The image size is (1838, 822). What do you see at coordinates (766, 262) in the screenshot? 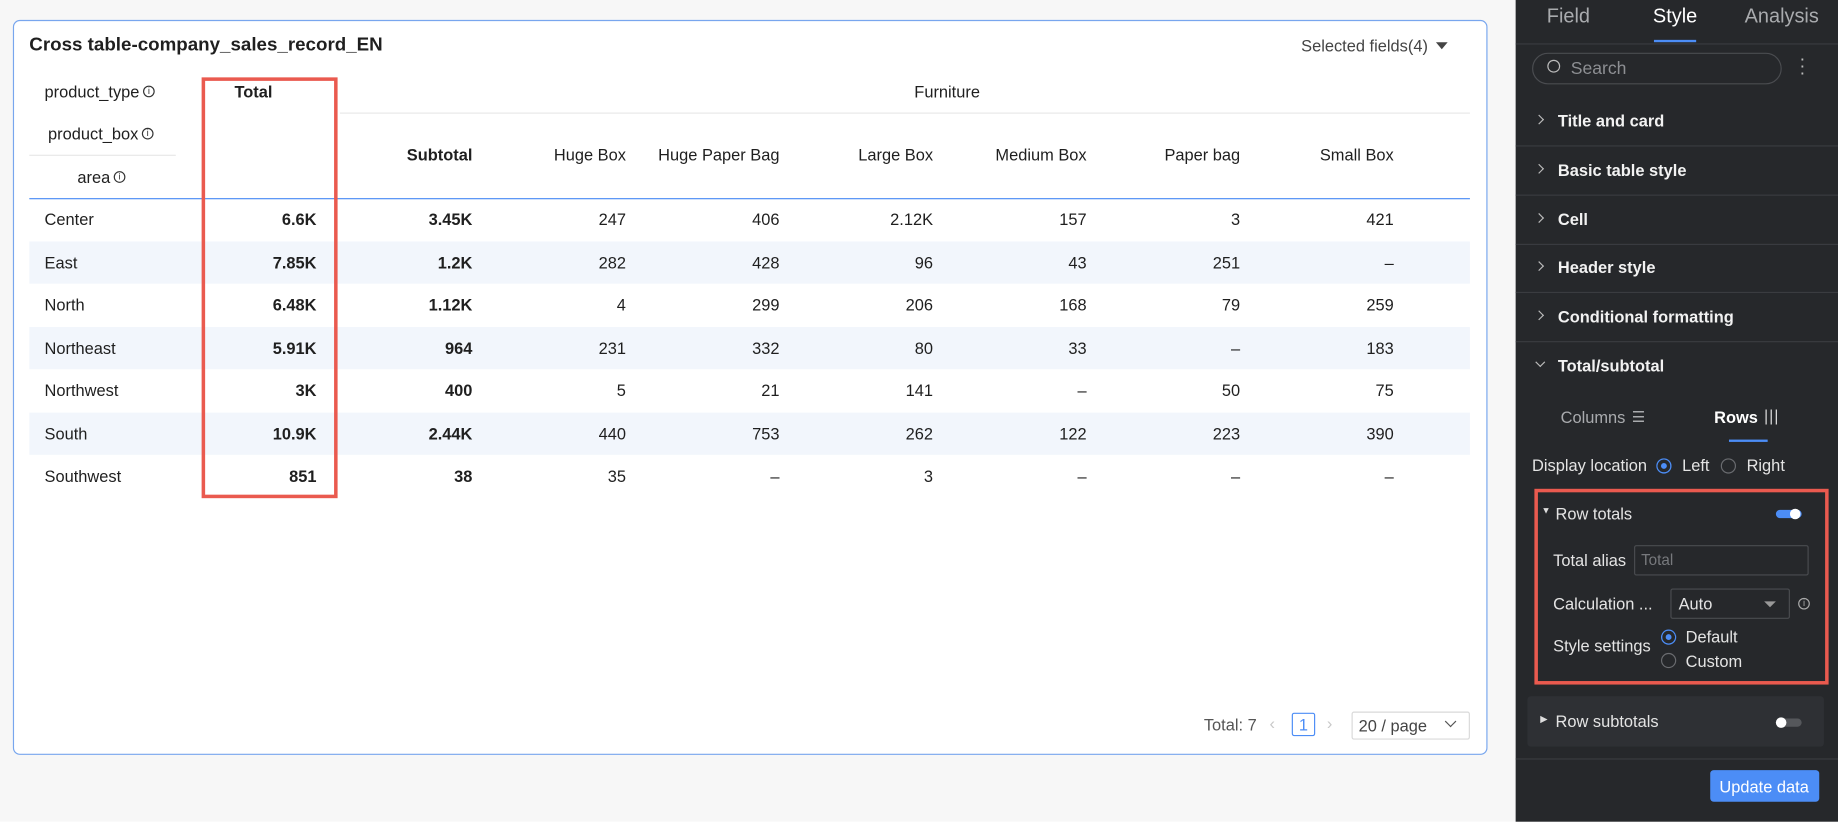
I see `cell: 428` at bounding box center [766, 262].